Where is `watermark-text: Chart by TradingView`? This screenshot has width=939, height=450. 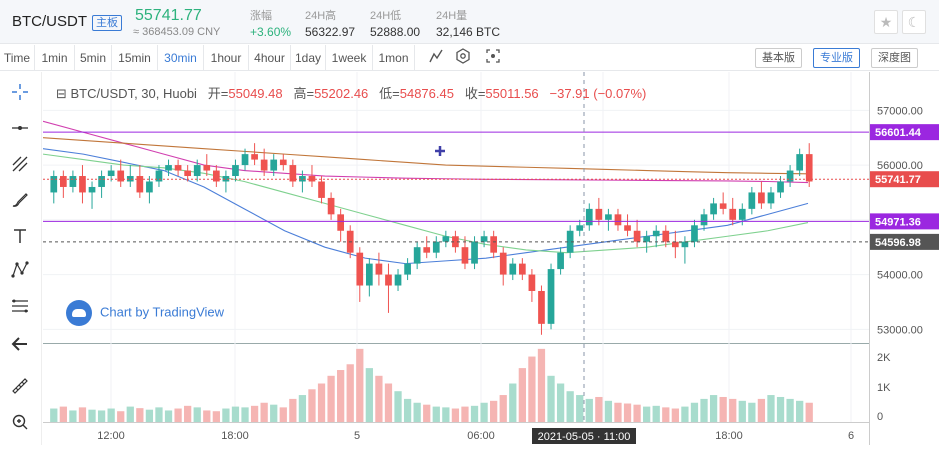 watermark-text: Chart by TradingView is located at coordinates (162, 312).